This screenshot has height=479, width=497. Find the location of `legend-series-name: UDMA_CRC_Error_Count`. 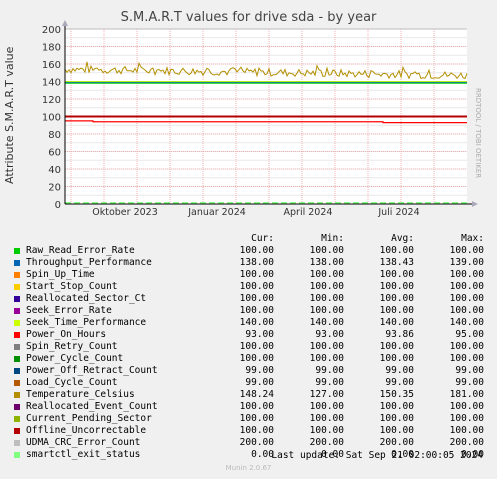

legend-series-name: UDMA_CRC_Error_Count is located at coordinates (83, 442).